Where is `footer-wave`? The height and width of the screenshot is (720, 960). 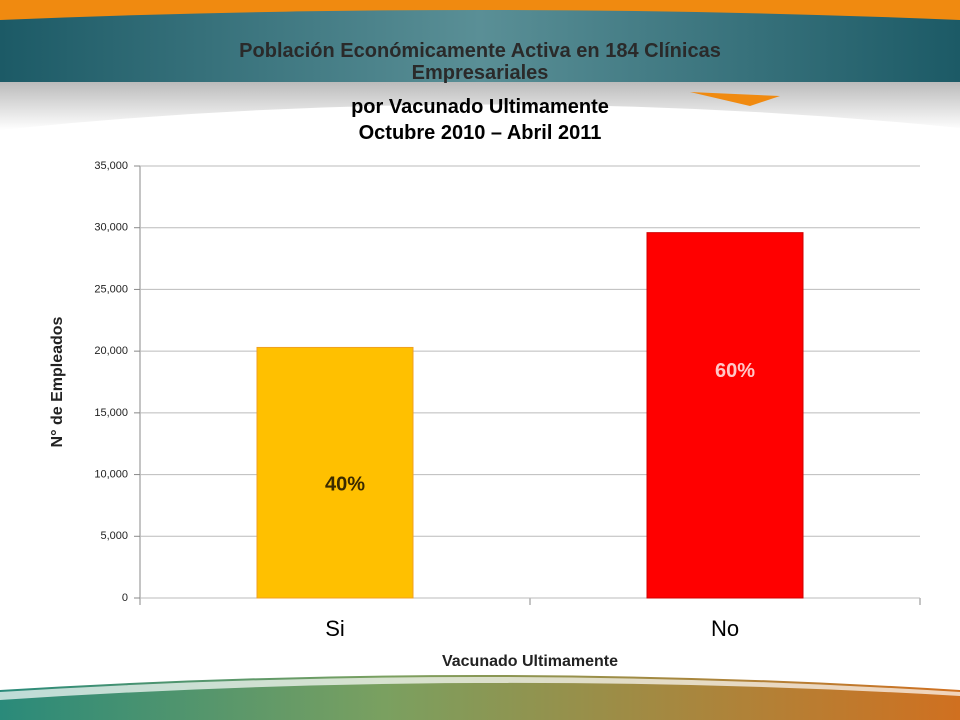 footer-wave is located at coordinates (480, 688).